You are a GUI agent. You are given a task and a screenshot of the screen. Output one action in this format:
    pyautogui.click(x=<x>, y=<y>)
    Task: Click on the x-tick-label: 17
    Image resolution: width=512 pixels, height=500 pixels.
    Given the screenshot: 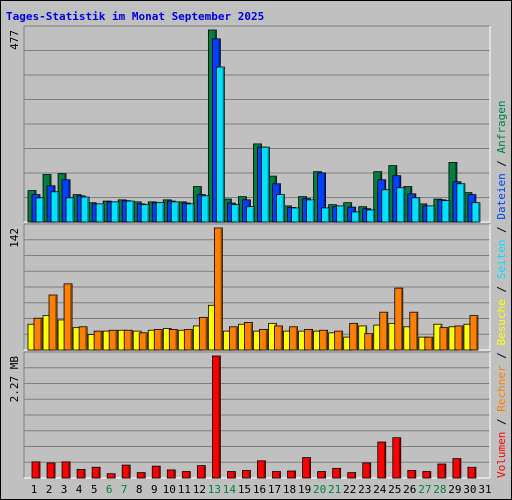 What is the action you would take?
    pyautogui.click(x=274, y=489)
    